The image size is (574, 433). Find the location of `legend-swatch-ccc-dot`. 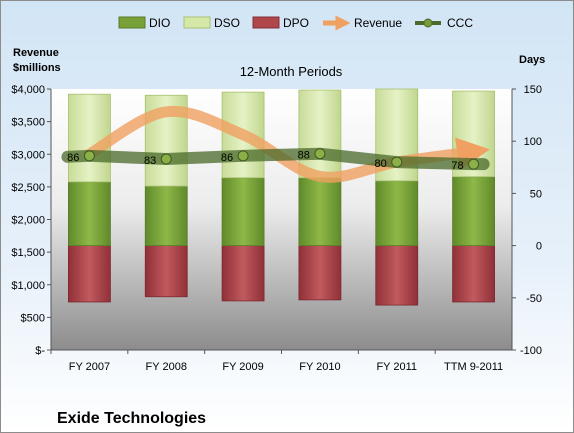

legend-swatch-ccc-dot is located at coordinates (428, 23).